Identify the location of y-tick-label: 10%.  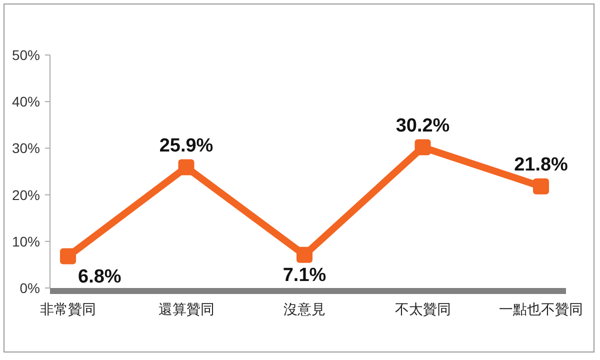
(26, 241).